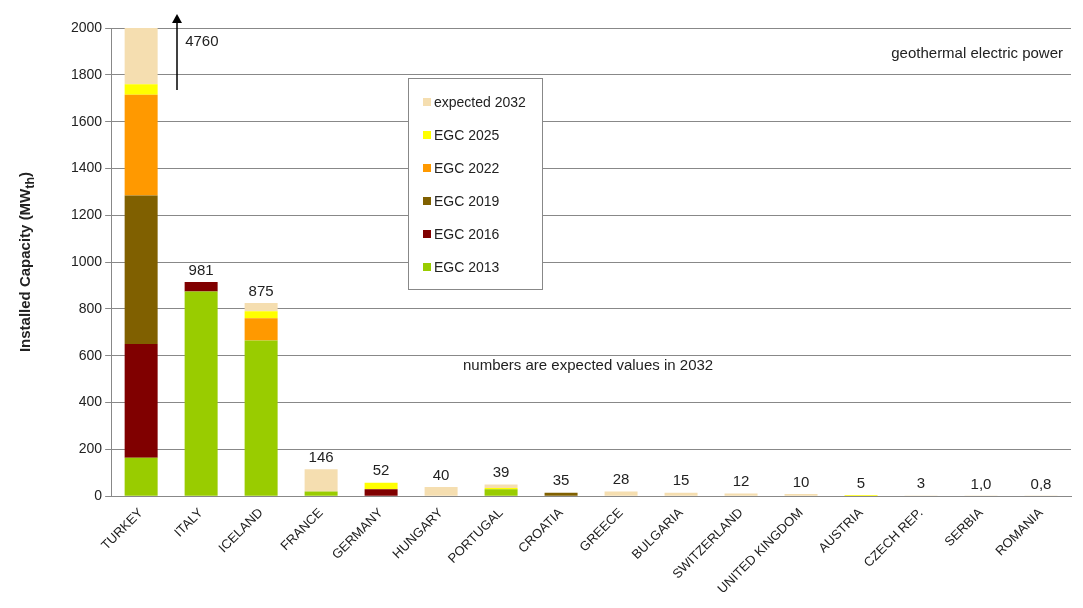  Describe the element at coordinates (467, 267) in the screenshot. I see `legend-label: EGC 2013` at that location.